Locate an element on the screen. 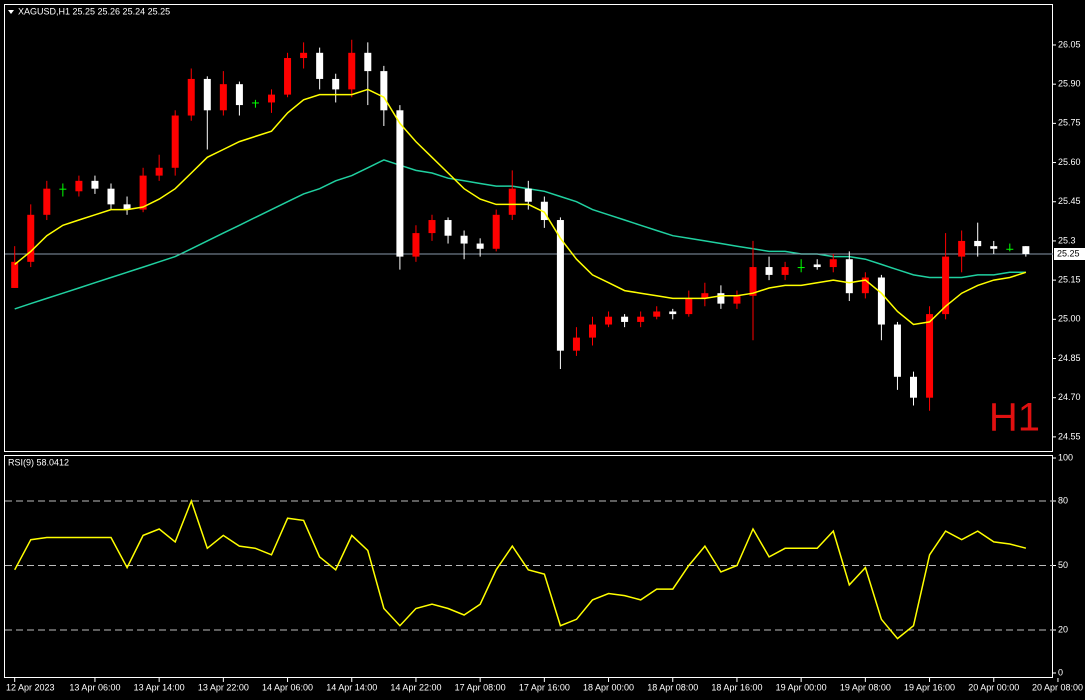  x-tick-label: 14 Apr 14:00 is located at coordinates (351, 687).